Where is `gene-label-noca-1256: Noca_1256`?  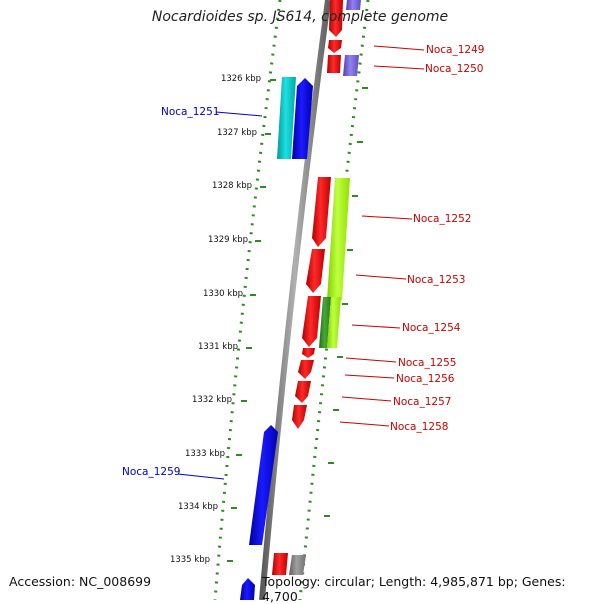 gene-label-noca-1256: Noca_1256 is located at coordinates (425, 379).